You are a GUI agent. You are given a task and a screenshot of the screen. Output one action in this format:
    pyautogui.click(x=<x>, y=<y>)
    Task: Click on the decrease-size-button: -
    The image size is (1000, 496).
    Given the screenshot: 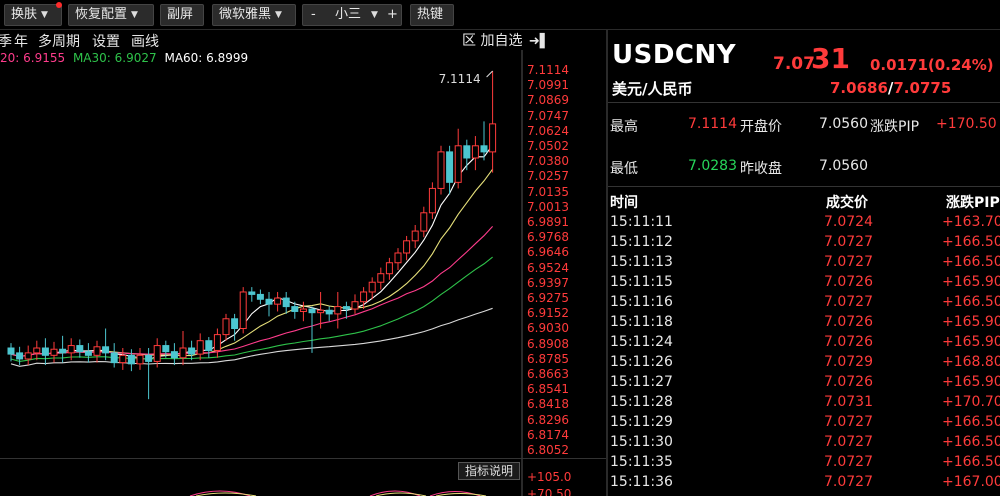 What is the action you would take?
    pyautogui.click(x=313, y=14)
    